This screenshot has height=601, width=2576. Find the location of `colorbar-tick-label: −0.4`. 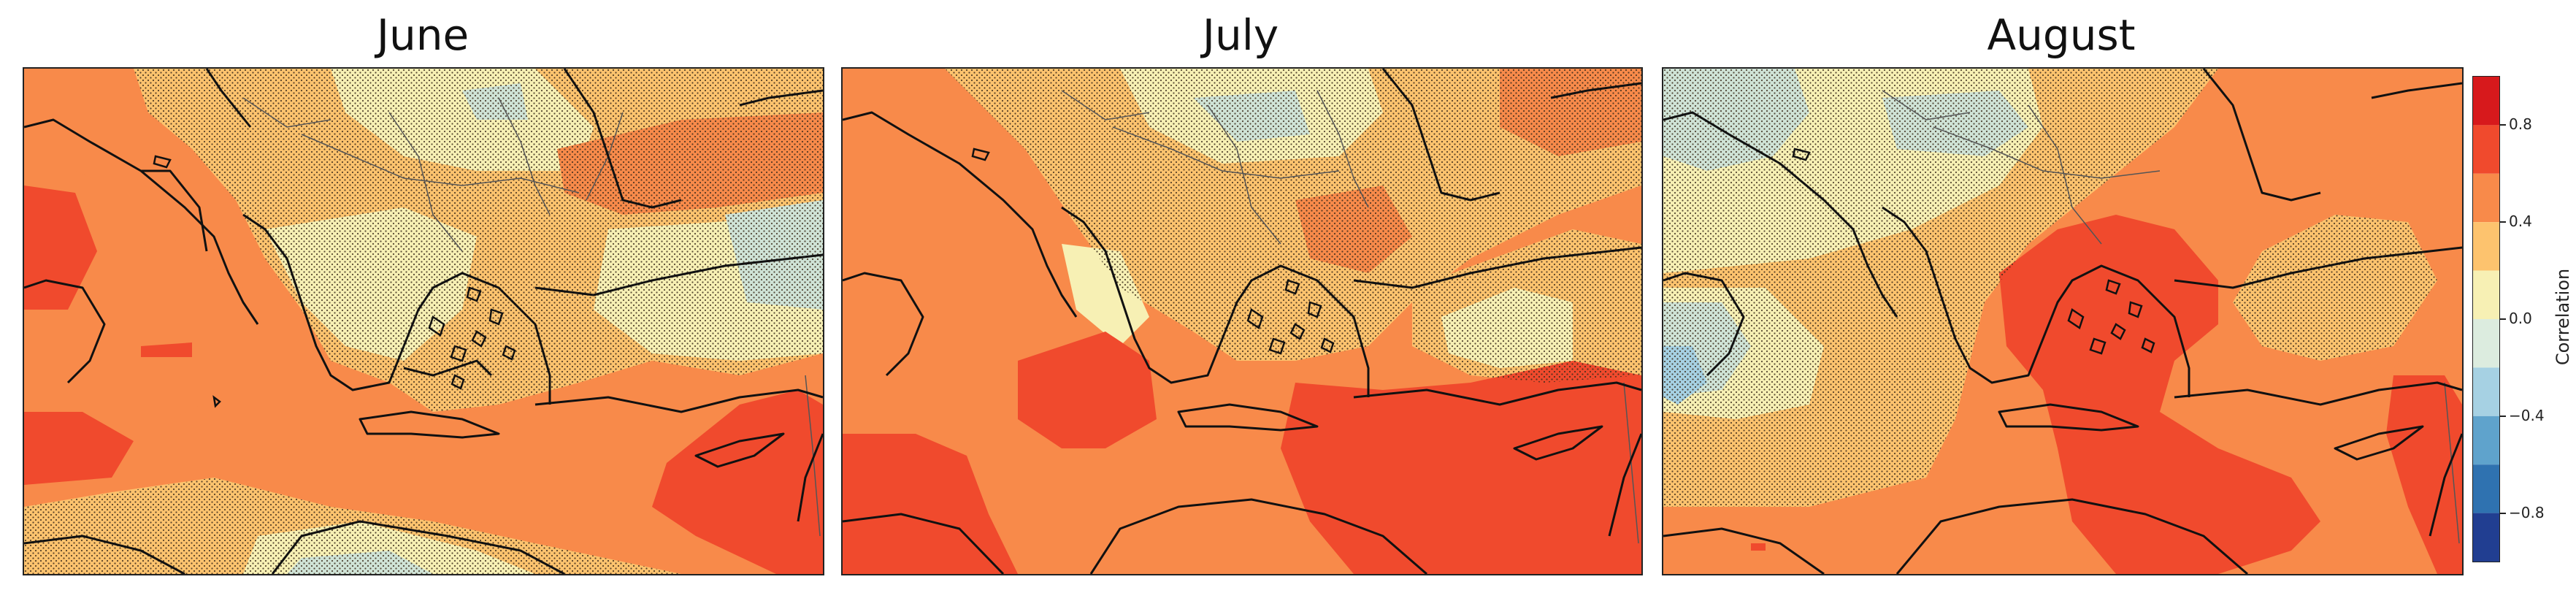

colorbar-tick-label: −0.4 is located at coordinates (2527, 415).